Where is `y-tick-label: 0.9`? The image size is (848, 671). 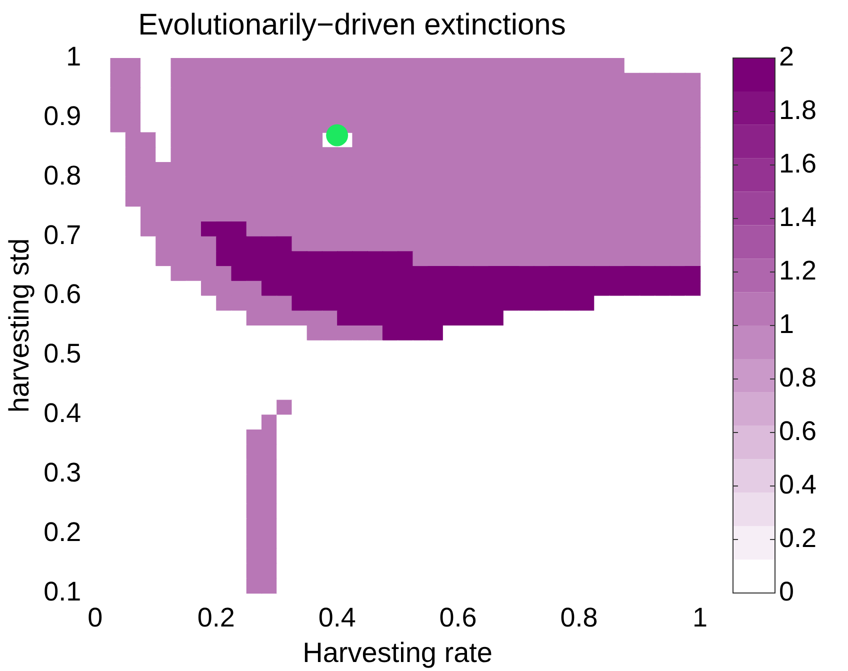
y-tick-label: 0.9 is located at coordinates (63, 115).